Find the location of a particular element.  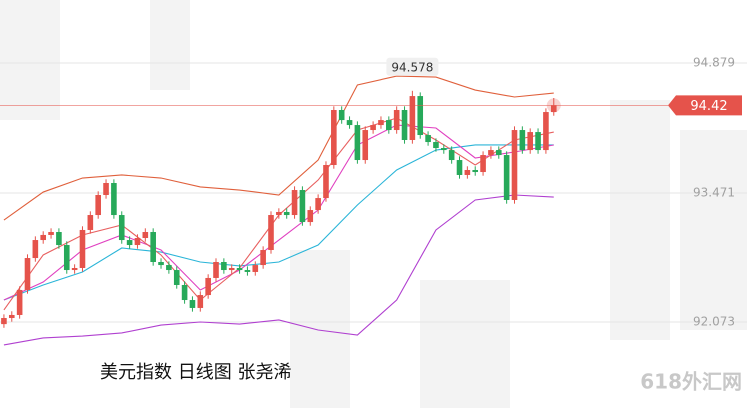

peak-label: 94.578 is located at coordinates (412, 67).